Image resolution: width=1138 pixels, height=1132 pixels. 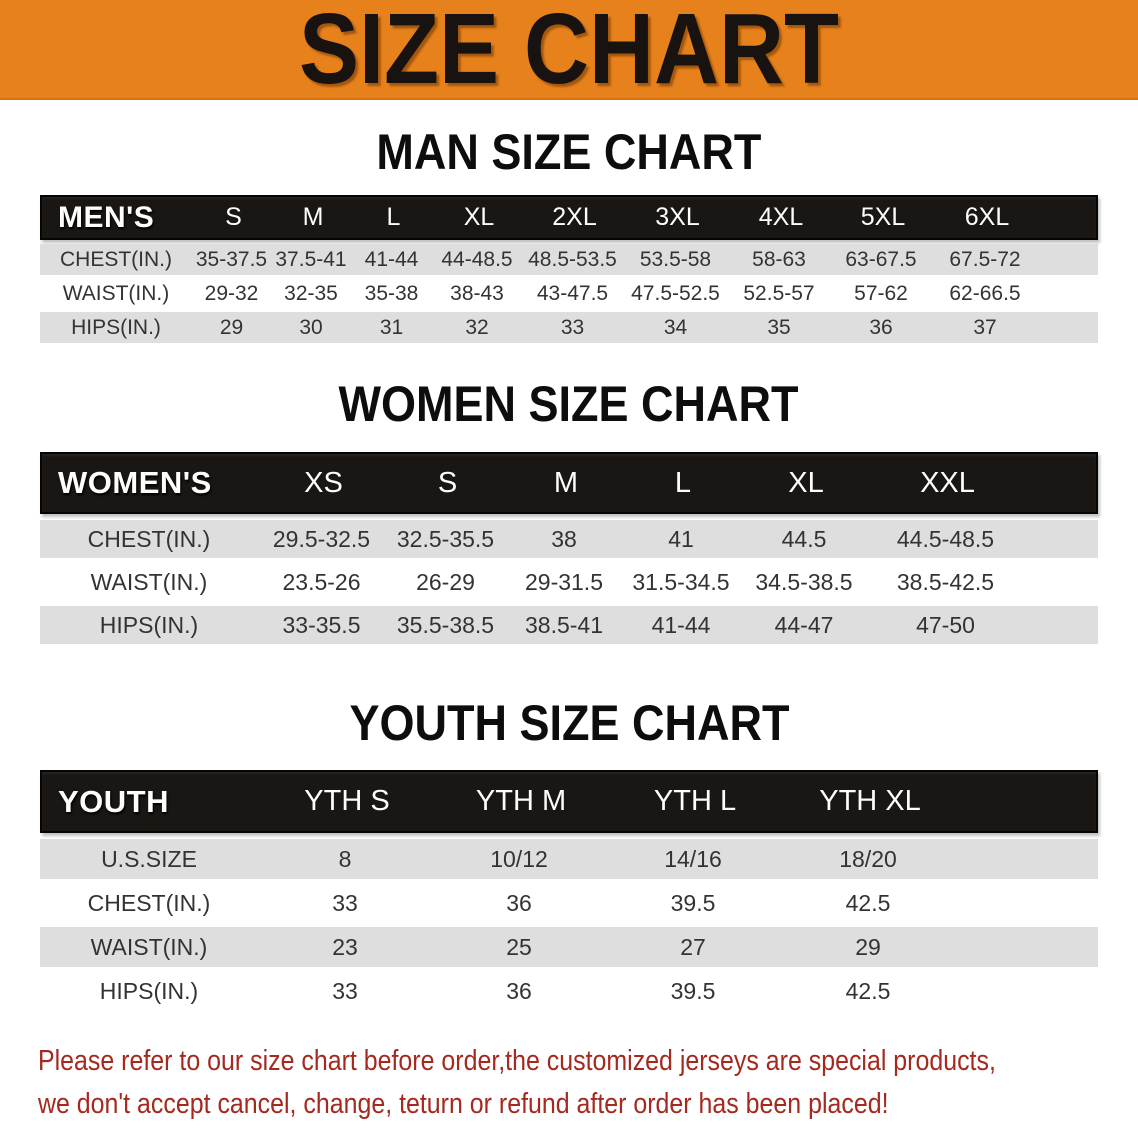 I want to click on youth-table-row: WAIST(IN.) 23 25 27 29, so click(x=569, y=947).